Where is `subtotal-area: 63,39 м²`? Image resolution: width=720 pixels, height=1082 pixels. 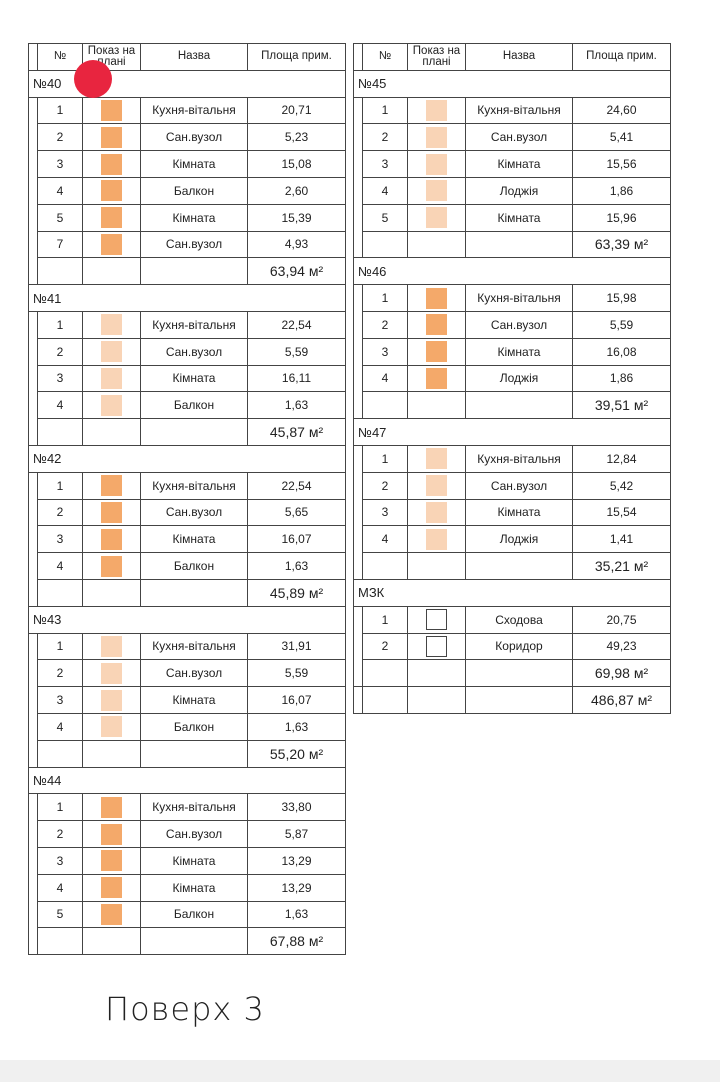 subtotal-area: 63,39 м² is located at coordinates (622, 245).